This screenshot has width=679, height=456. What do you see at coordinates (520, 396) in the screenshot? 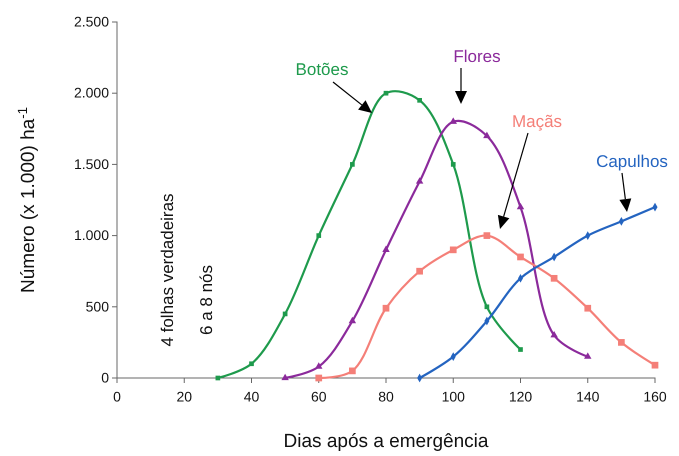
I see `x-tick-label: 120` at bounding box center [520, 396].